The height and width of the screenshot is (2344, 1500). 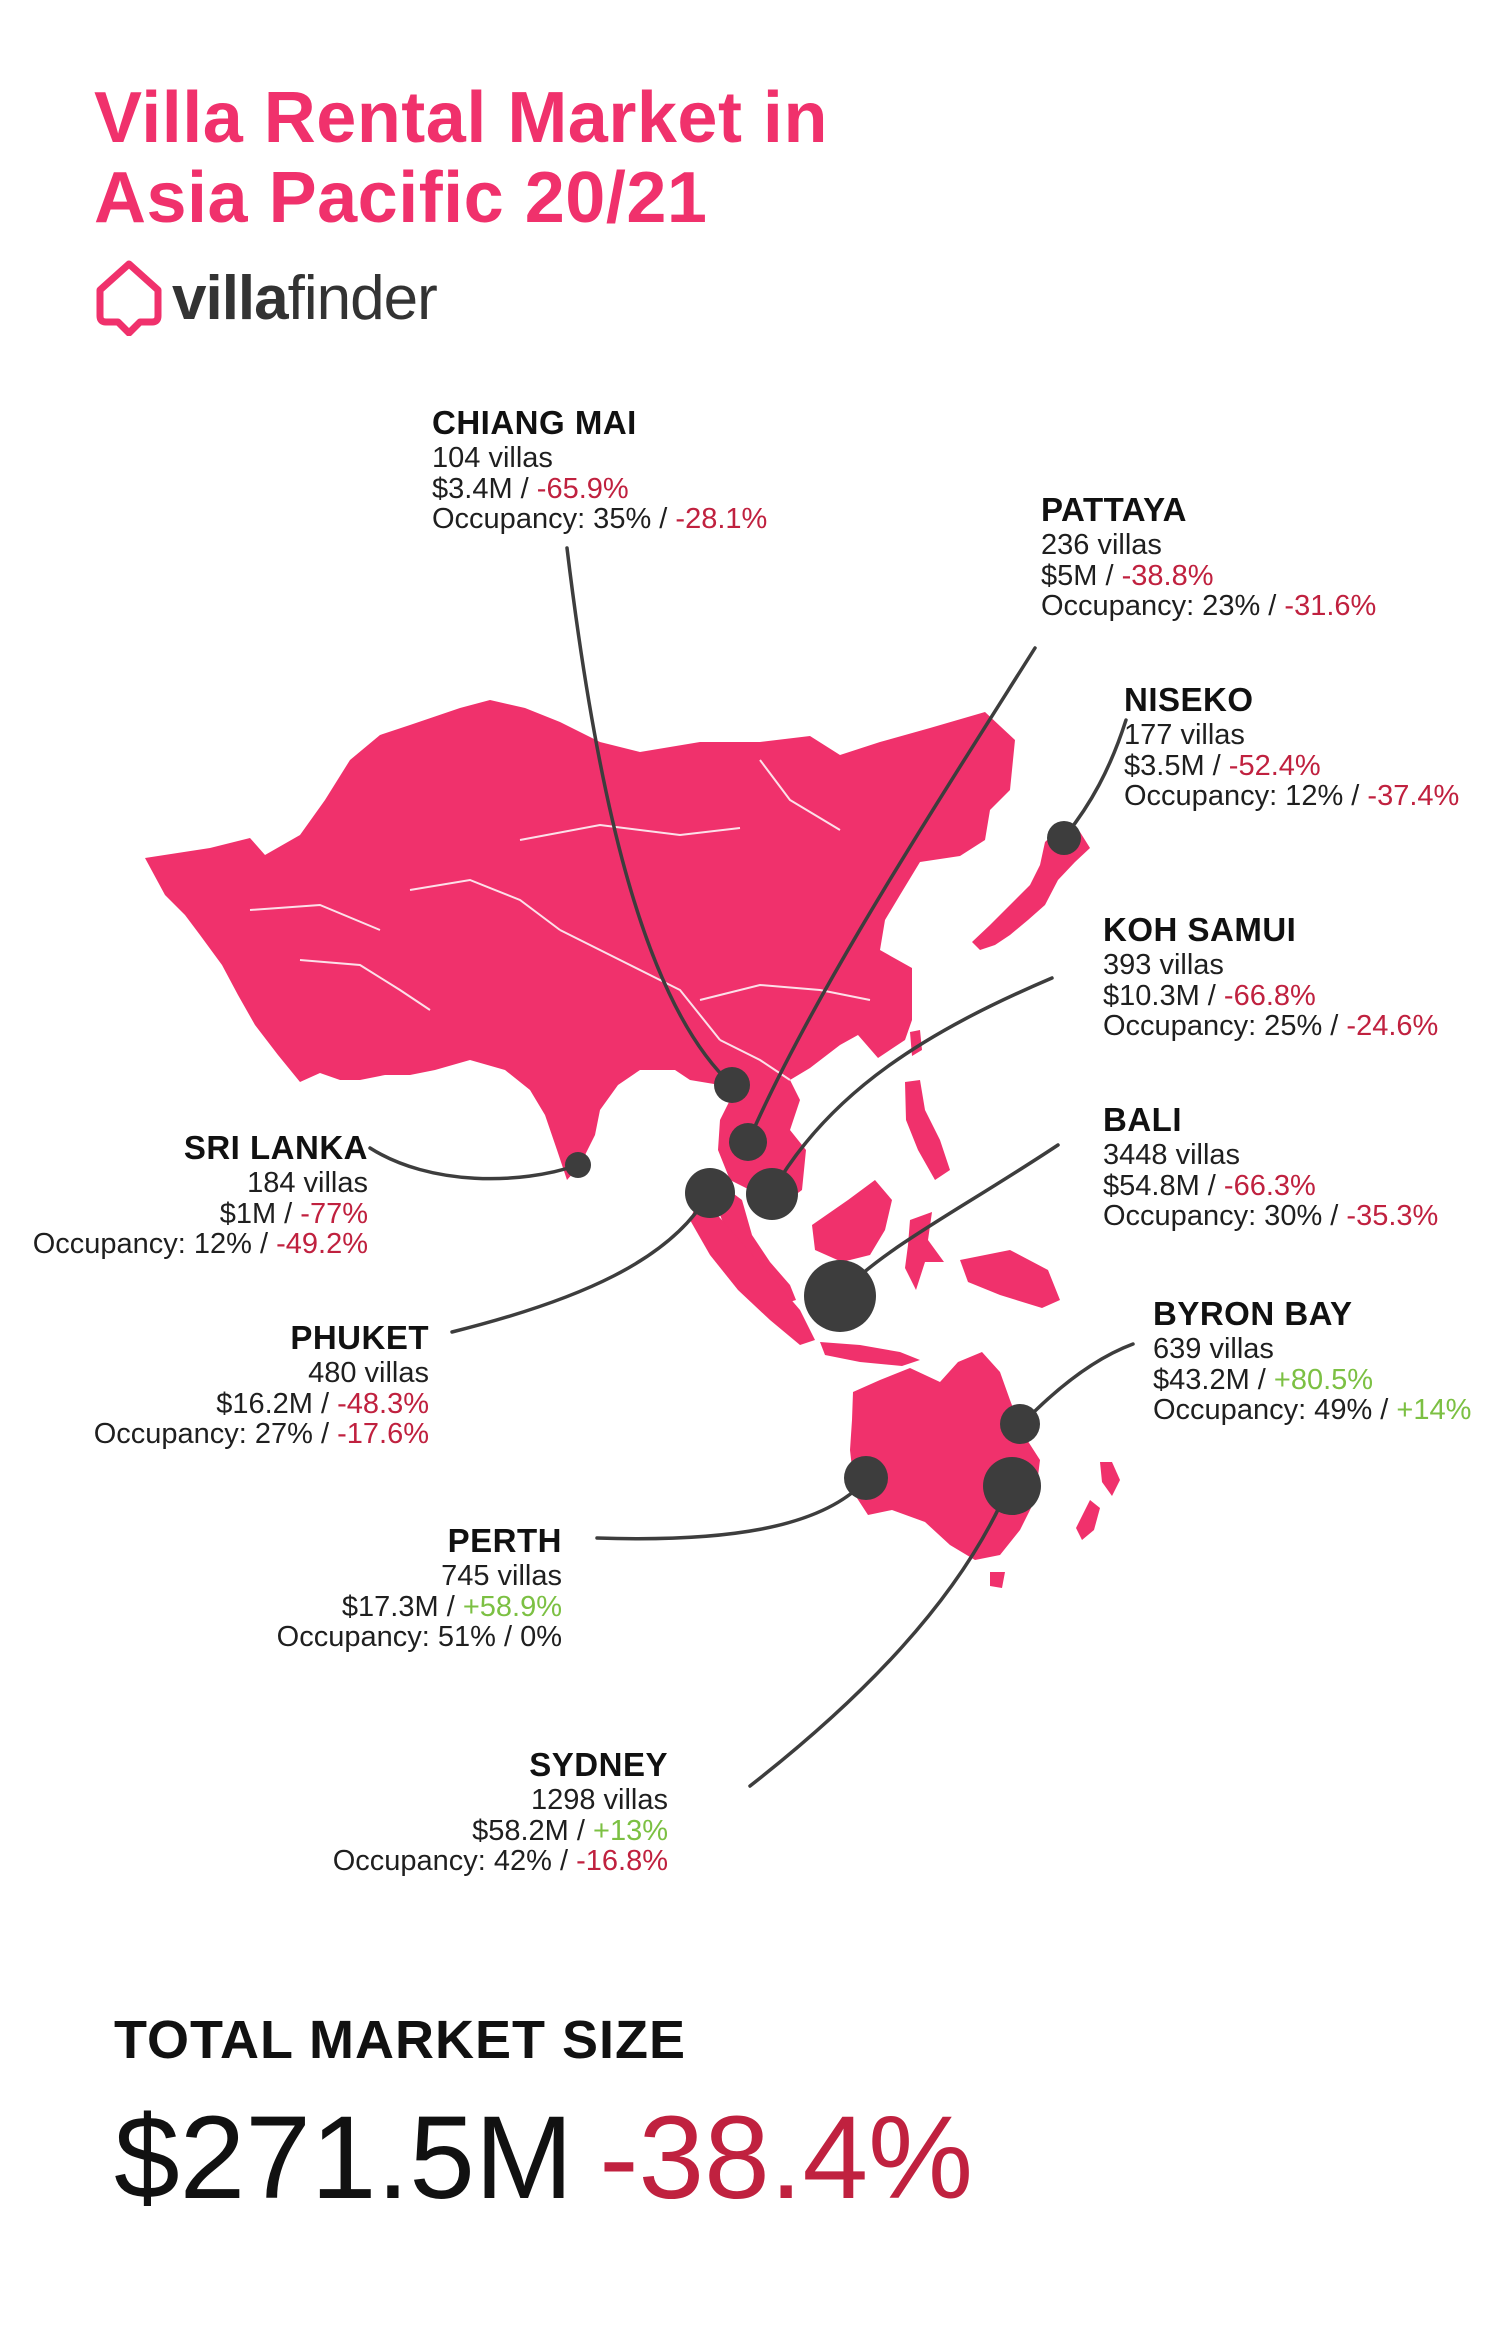 What do you see at coordinates (1392, 1026) in the screenshot?
I see `occupancy-change: -24.6%` at bounding box center [1392, 1026].